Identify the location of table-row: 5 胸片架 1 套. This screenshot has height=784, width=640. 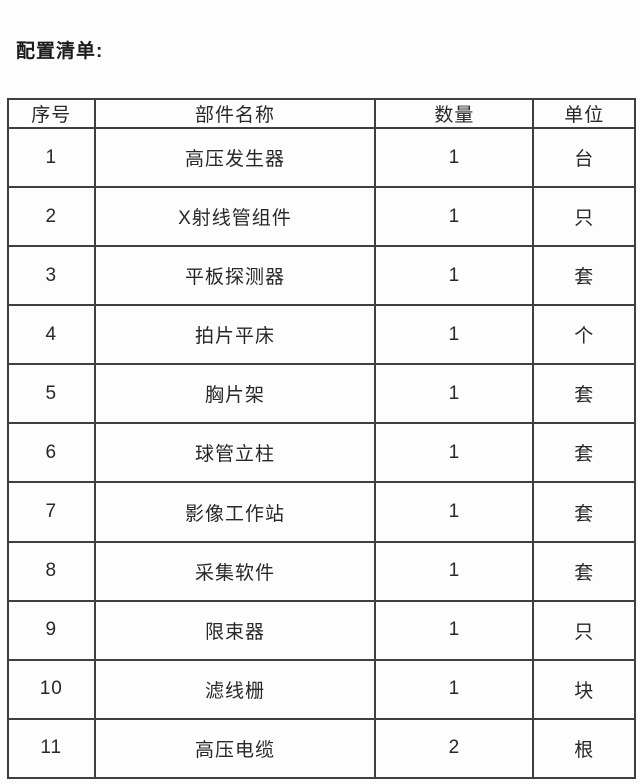
(321, 394).